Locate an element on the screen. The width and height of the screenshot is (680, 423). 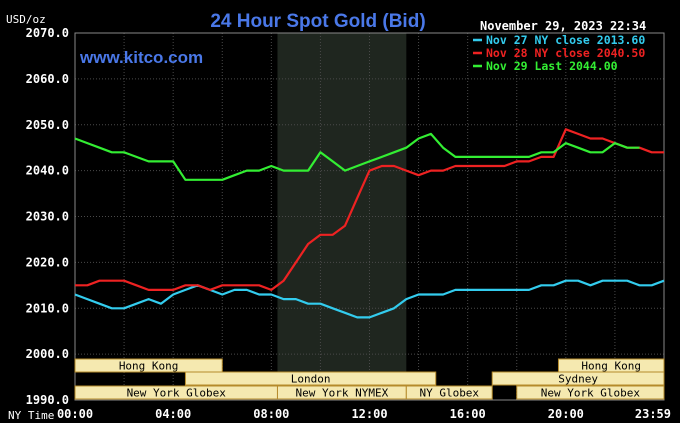
session-bar: London is located at coordinates (310, 378).